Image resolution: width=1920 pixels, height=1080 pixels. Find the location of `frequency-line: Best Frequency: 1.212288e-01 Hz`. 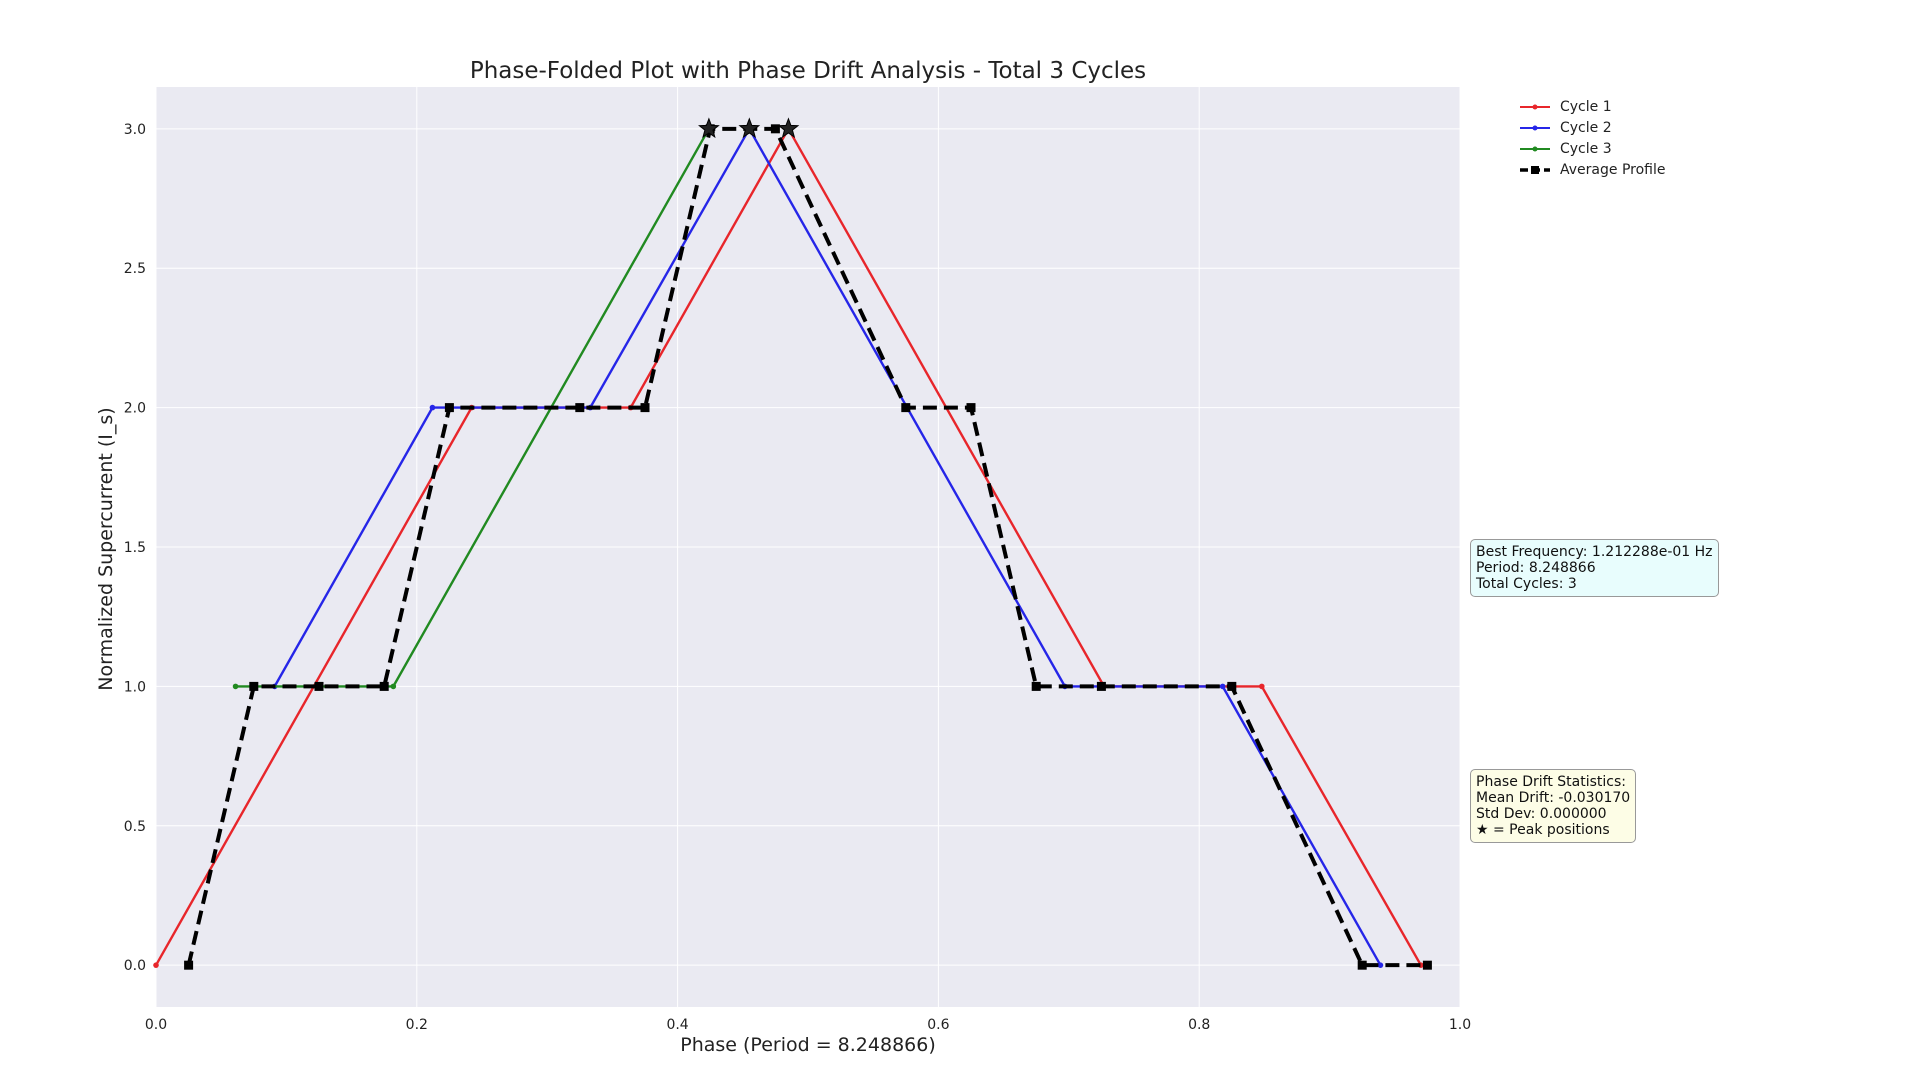

frequency-line: Best Frequency: 1.212288e-01 Hz is located at coordinates (1594, 552).